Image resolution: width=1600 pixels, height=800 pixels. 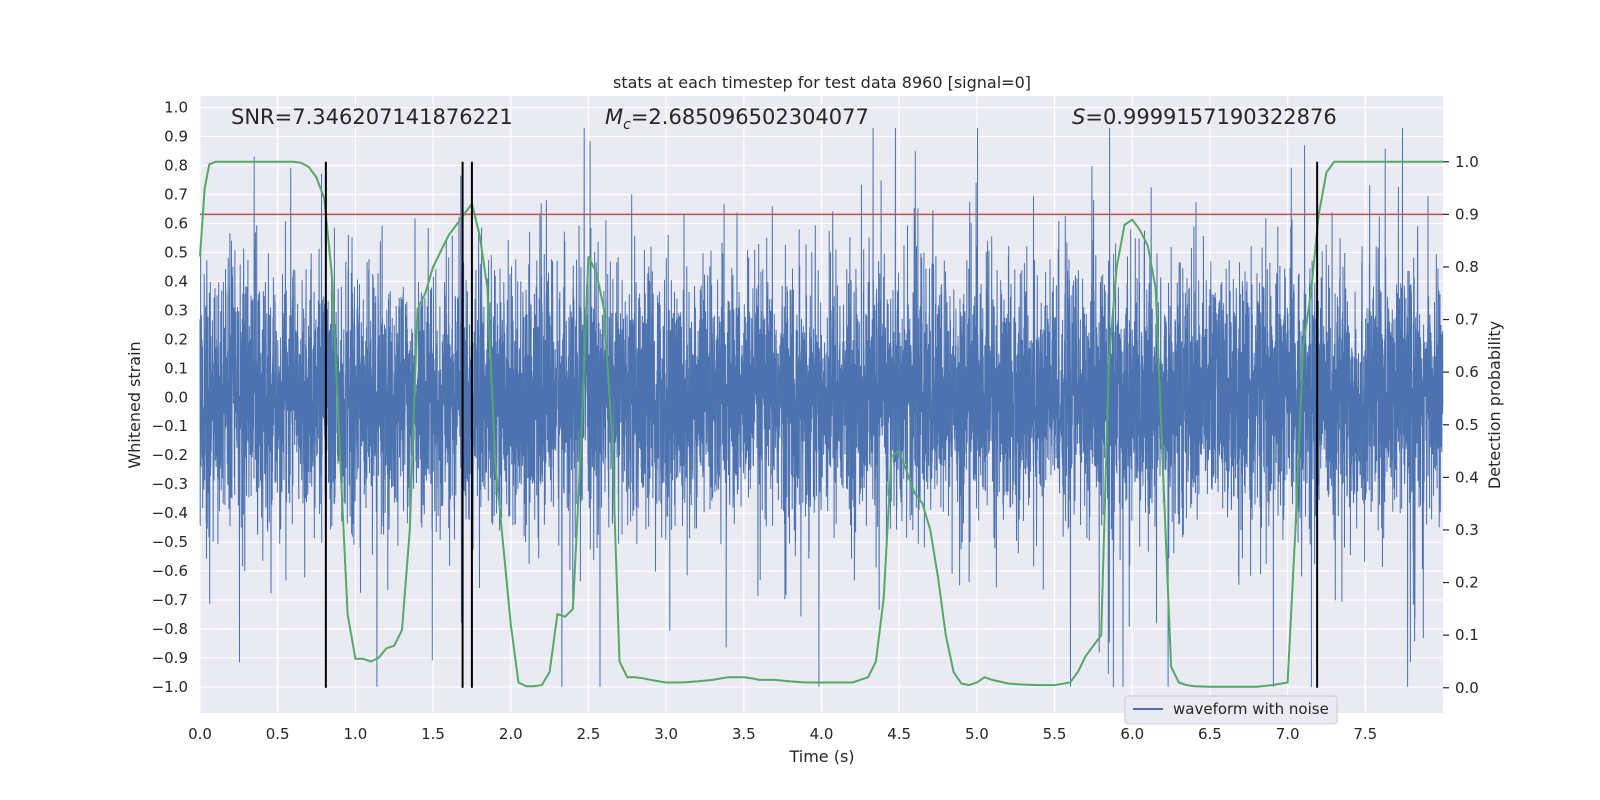 What do you see at coordinates (355, 734) in the screenshot?
I see `x-tick-label: 1.0` at bounding box center [355, 734].